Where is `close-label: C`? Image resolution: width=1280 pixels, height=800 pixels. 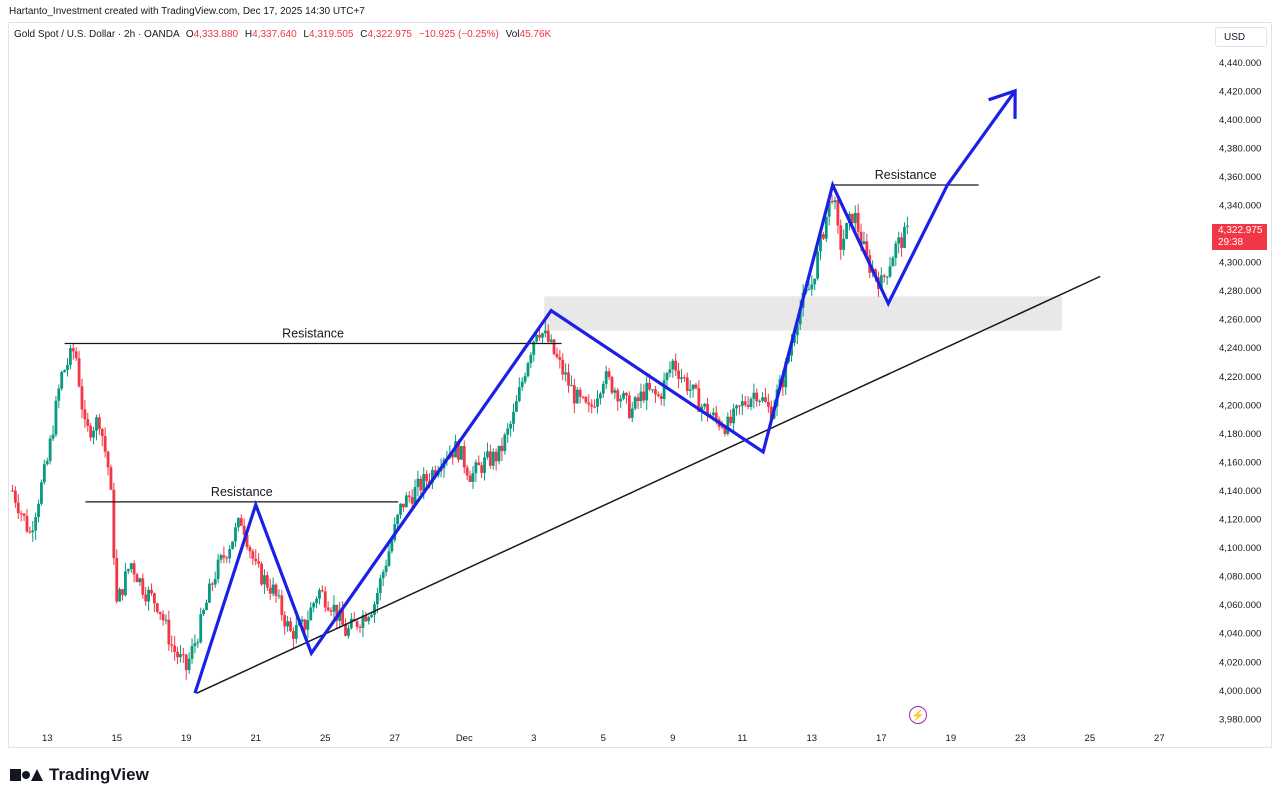
close-label: C is located at coordinates (364, 34).